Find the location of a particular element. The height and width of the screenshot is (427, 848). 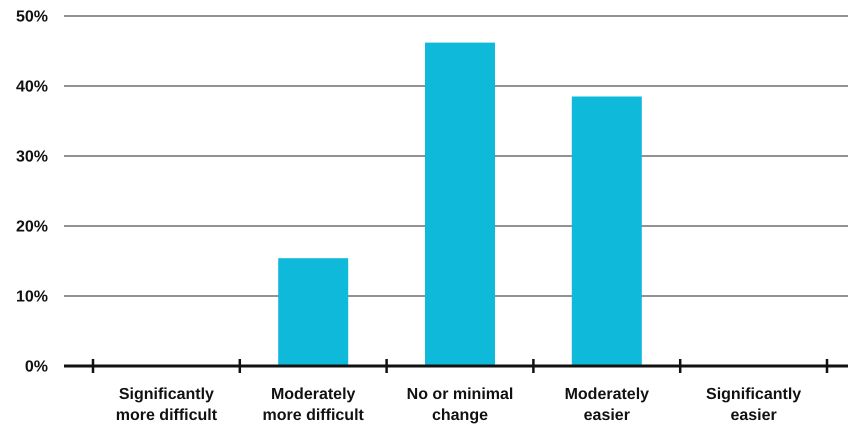

x-tick-label: No or minimal change is located at coordinates (460, 405).